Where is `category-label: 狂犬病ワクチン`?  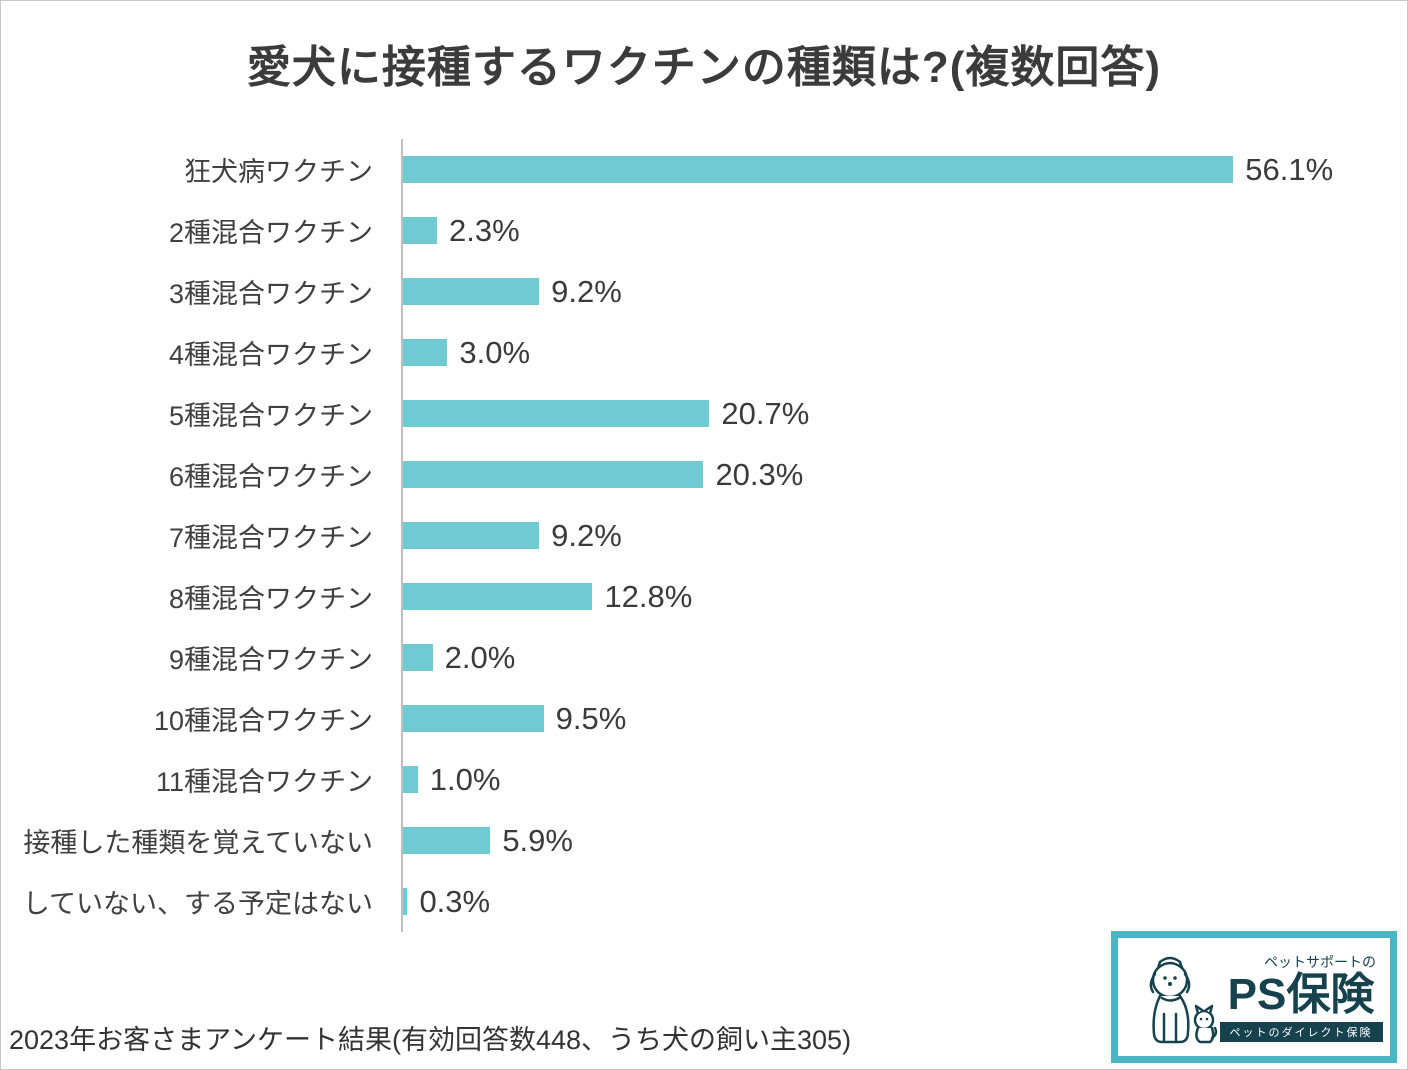
category-label: 狂犬病ワクチン is located at coordinates (278, 172).